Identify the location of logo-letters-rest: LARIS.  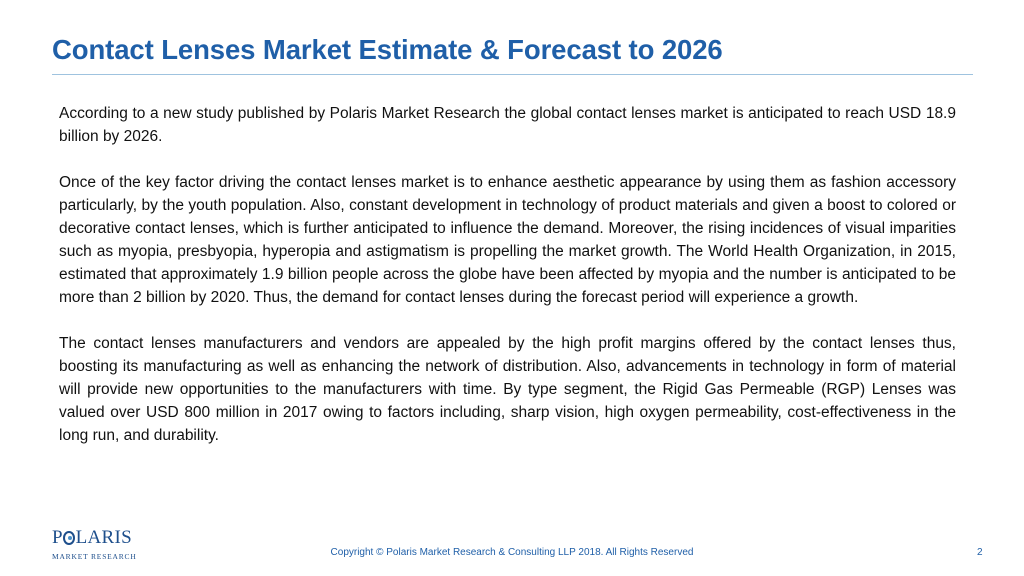
(103, 537).